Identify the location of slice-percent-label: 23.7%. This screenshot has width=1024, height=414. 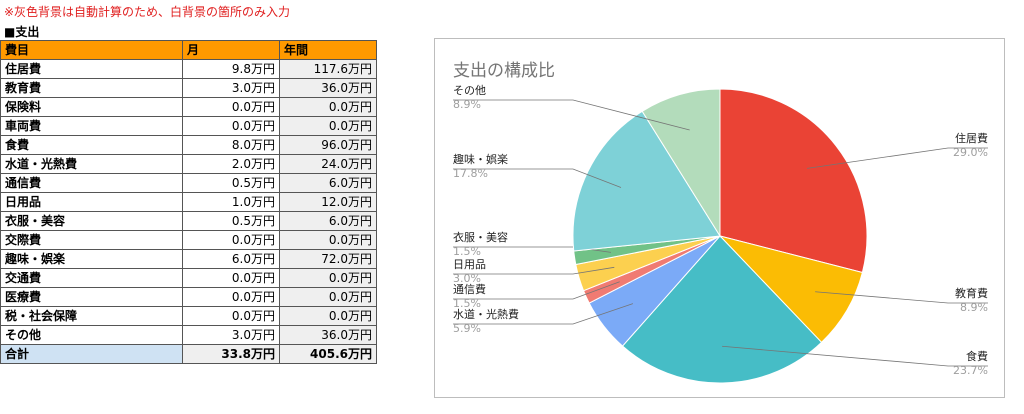
(970, 370).